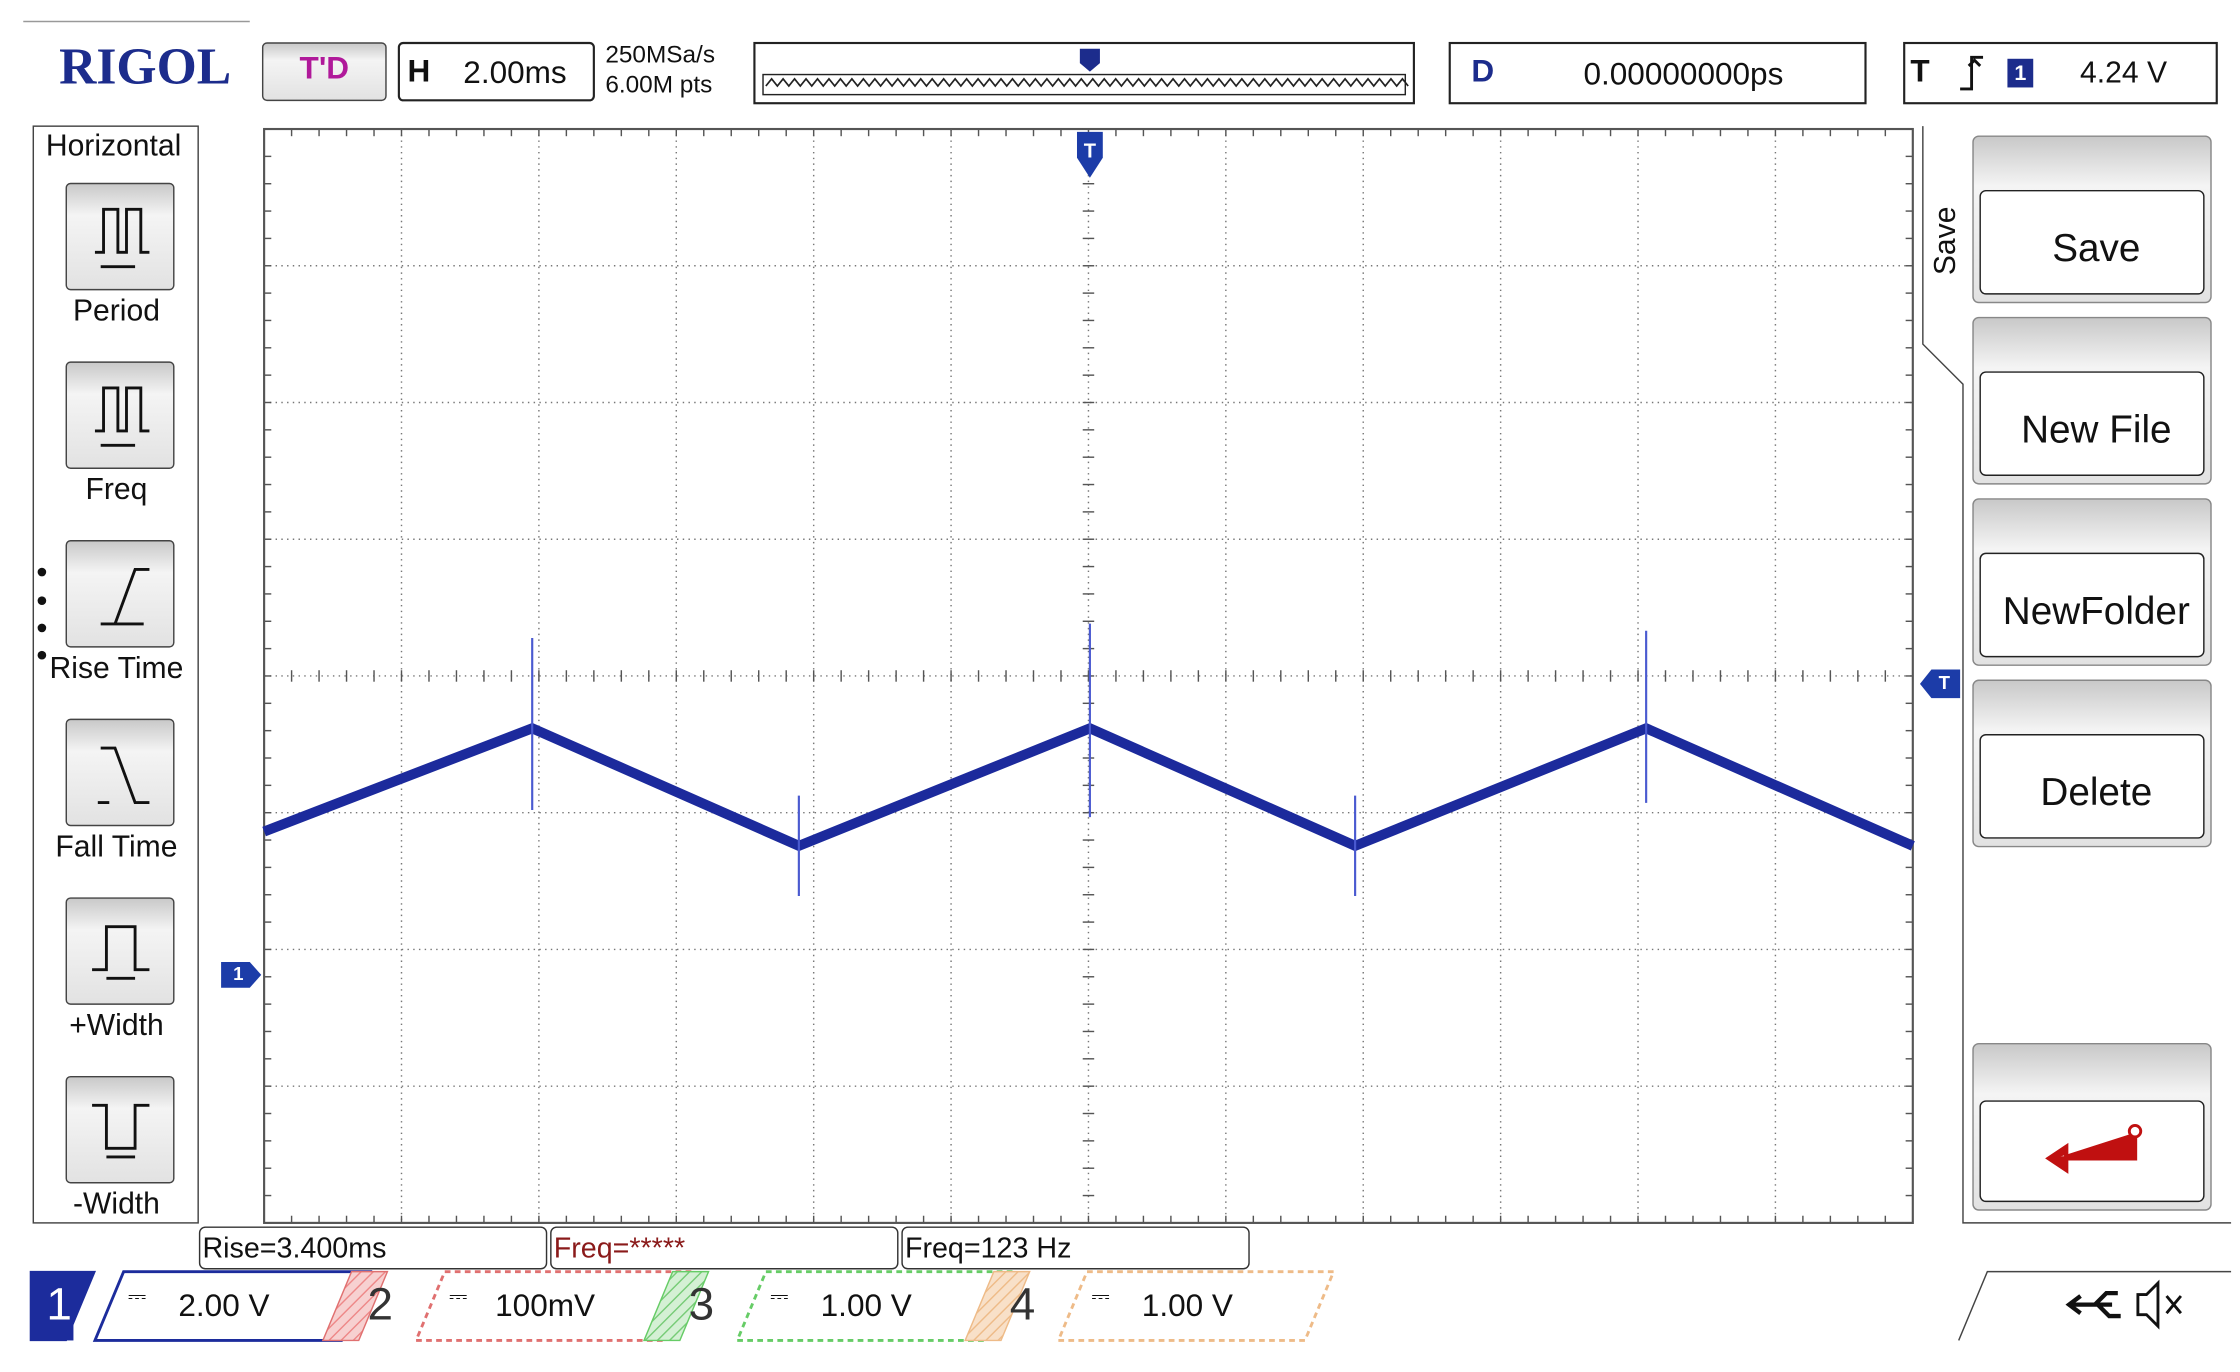 The width and height of the screenshot is (2240, 1372). I want to click on trigger-source: 1, so click(2020, 73).